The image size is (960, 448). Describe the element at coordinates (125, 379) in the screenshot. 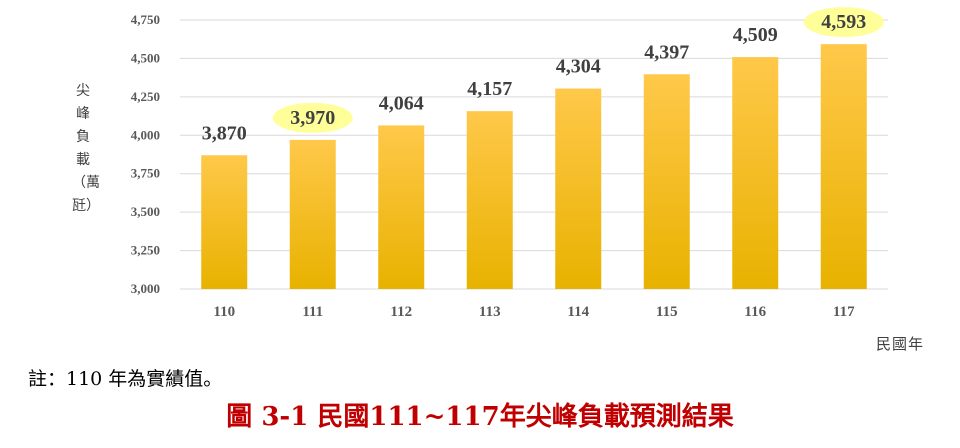

I see `footnote: 註：110 年為實績值。` at that location.